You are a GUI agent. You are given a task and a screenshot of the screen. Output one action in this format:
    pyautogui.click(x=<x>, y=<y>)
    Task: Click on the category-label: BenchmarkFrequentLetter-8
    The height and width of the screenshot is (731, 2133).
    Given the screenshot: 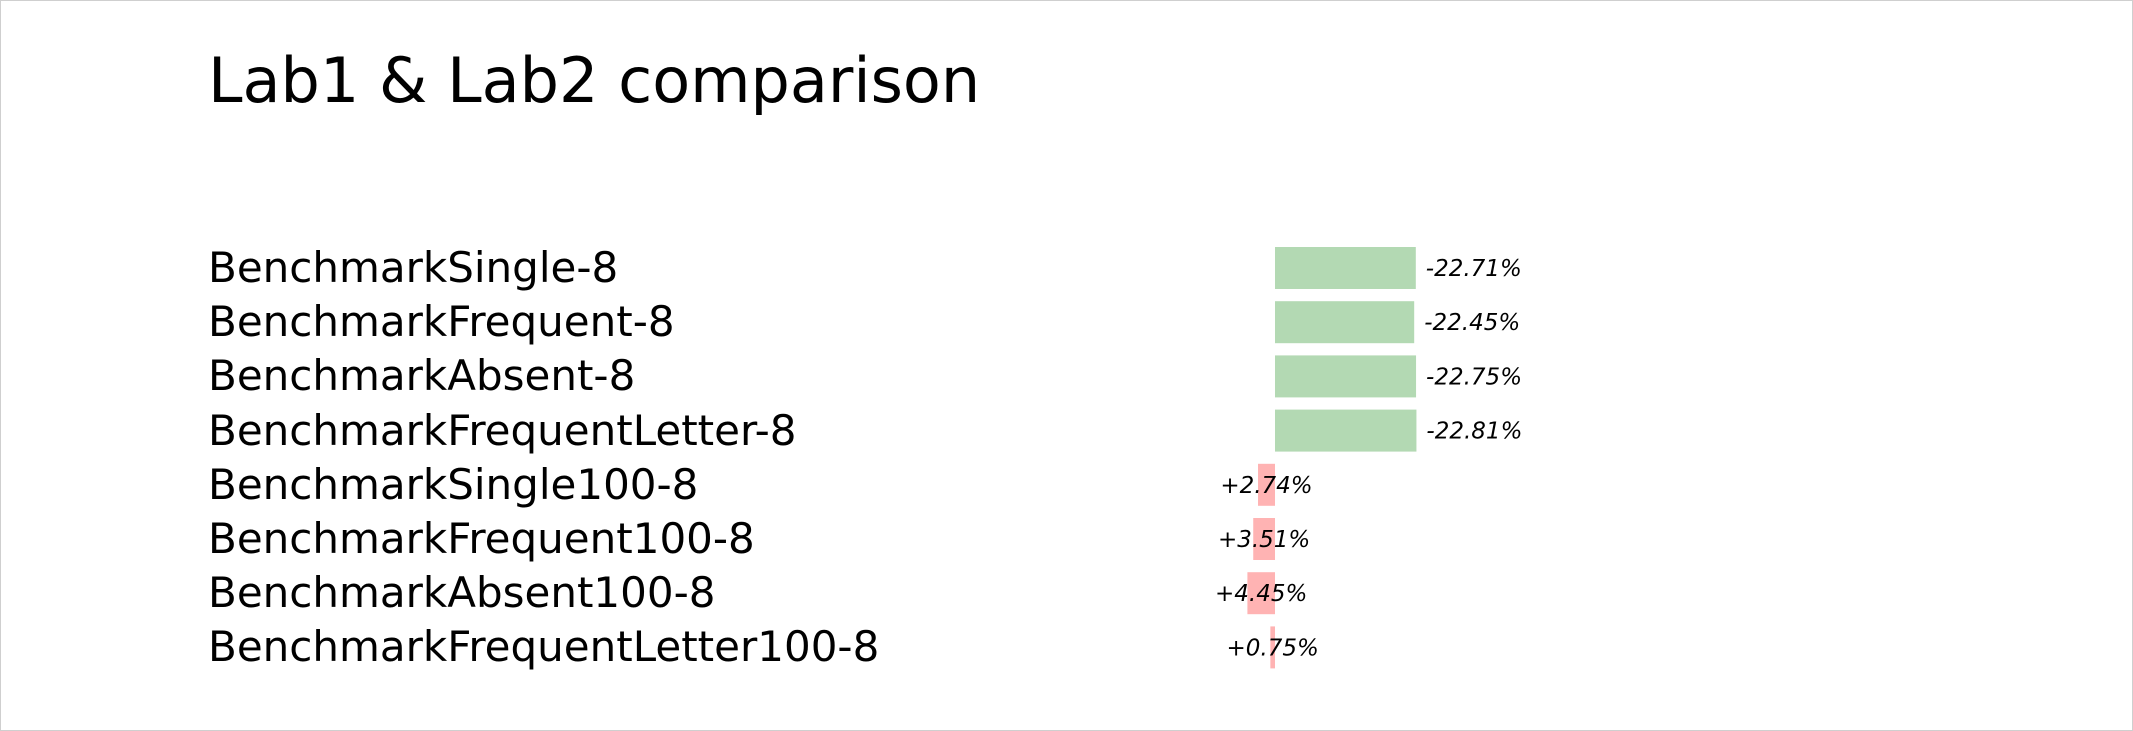 What is the action you would take?
    pyautogui.click(x=502, y=430)
    